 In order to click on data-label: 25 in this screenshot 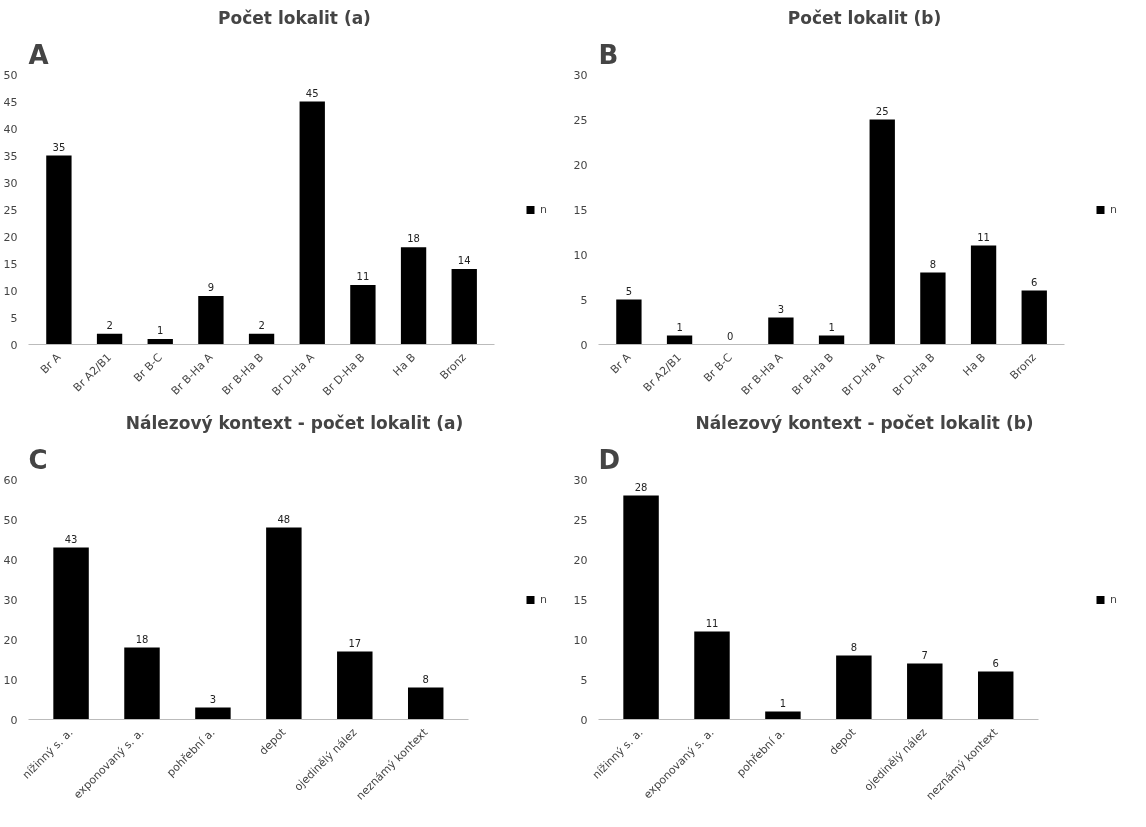, I will do `click(882, 111)`.